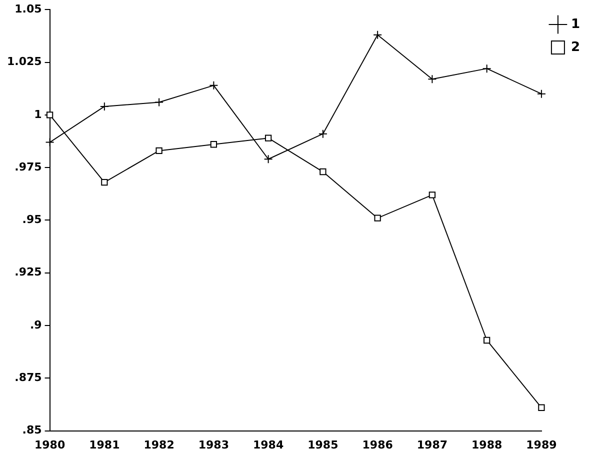 The image size is (600, 459). What do you see at coordinates (28, 272) in the screenshot?
I see `y-tick-label: .925` at bounding box center [28, 272].